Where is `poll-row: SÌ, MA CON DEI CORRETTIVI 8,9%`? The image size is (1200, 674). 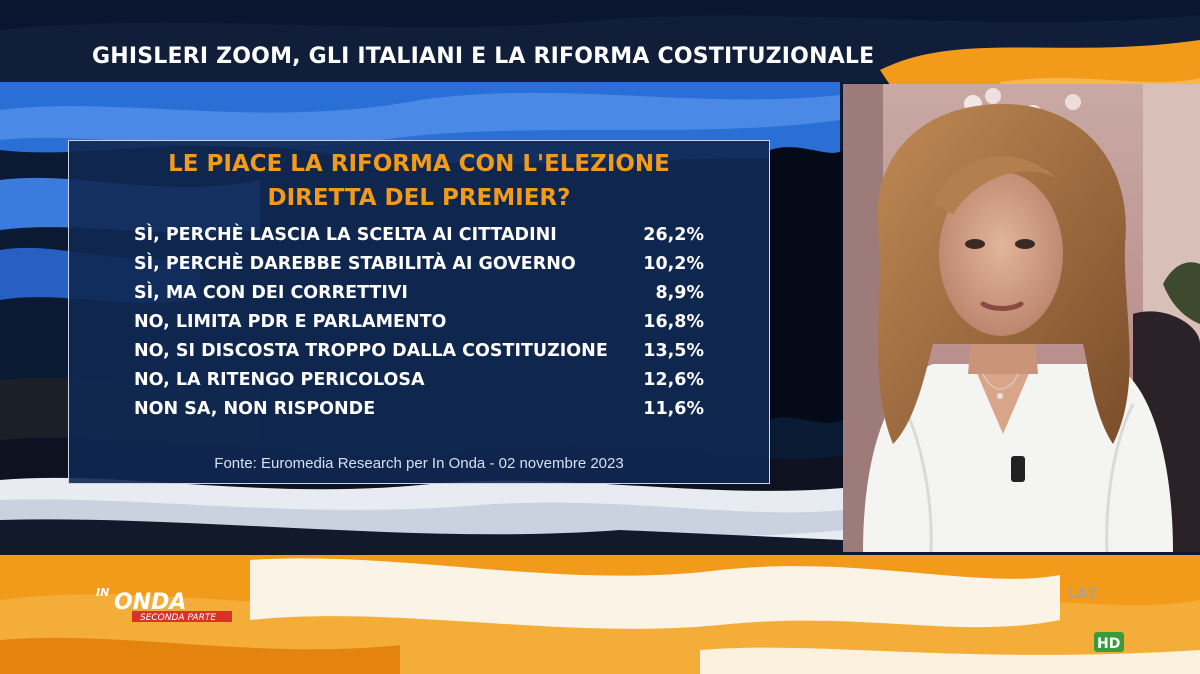 poll-row: SÌ, MA CON DEI CORRETTIVI 8,9% is located at coordinates (419, 293).